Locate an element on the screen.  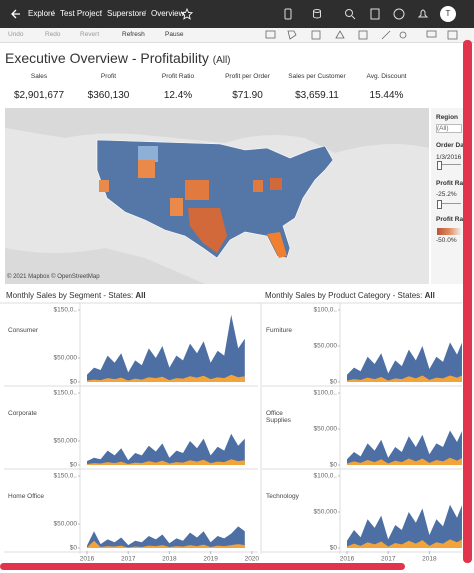
filter-value: -50.0% is located at coordinates (446, 240).